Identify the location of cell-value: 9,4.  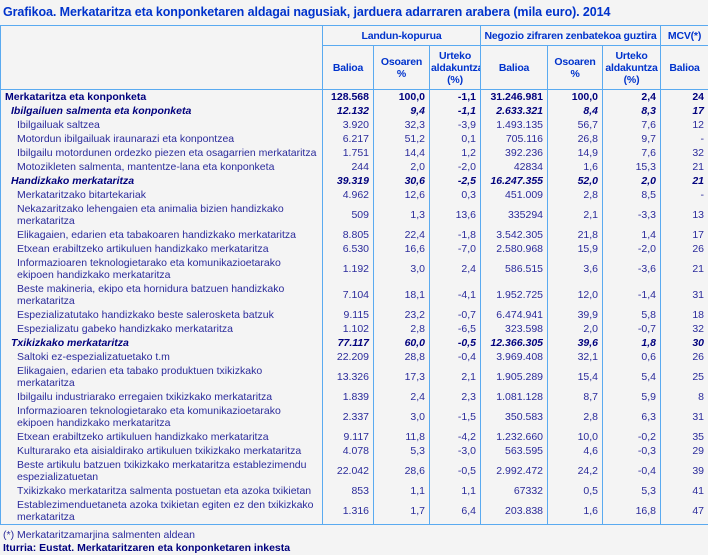
(402, 111).